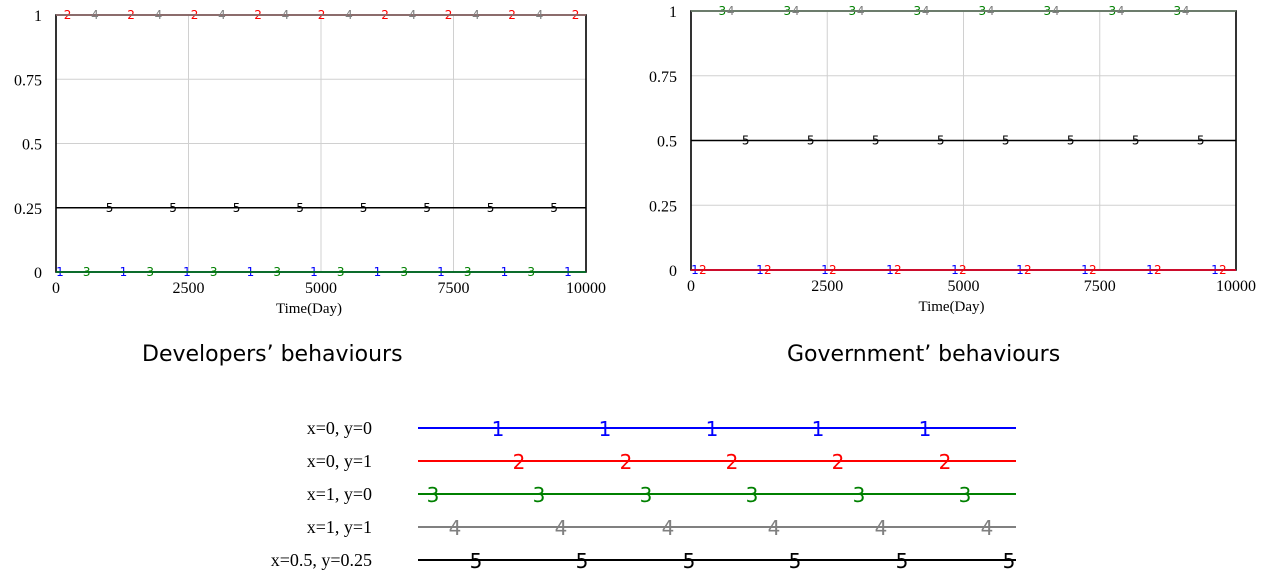  Describe the element at coordinates (673, 271) in the screenshot. I see `y-tick-label: 0` at that location.